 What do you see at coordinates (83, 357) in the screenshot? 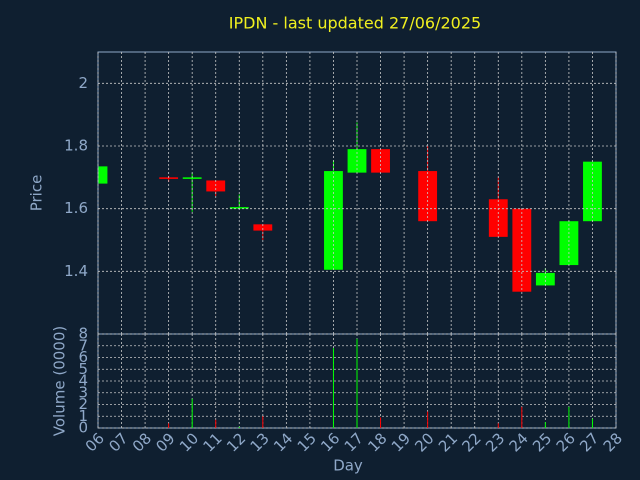
I see `volume-tick-label: 6` at bounding box center [83, 357].